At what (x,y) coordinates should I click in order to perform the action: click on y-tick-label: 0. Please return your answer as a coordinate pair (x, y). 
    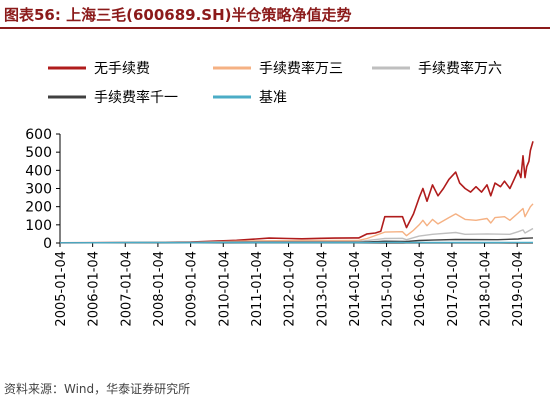
    Looking at the image, I should click on (47, 244).